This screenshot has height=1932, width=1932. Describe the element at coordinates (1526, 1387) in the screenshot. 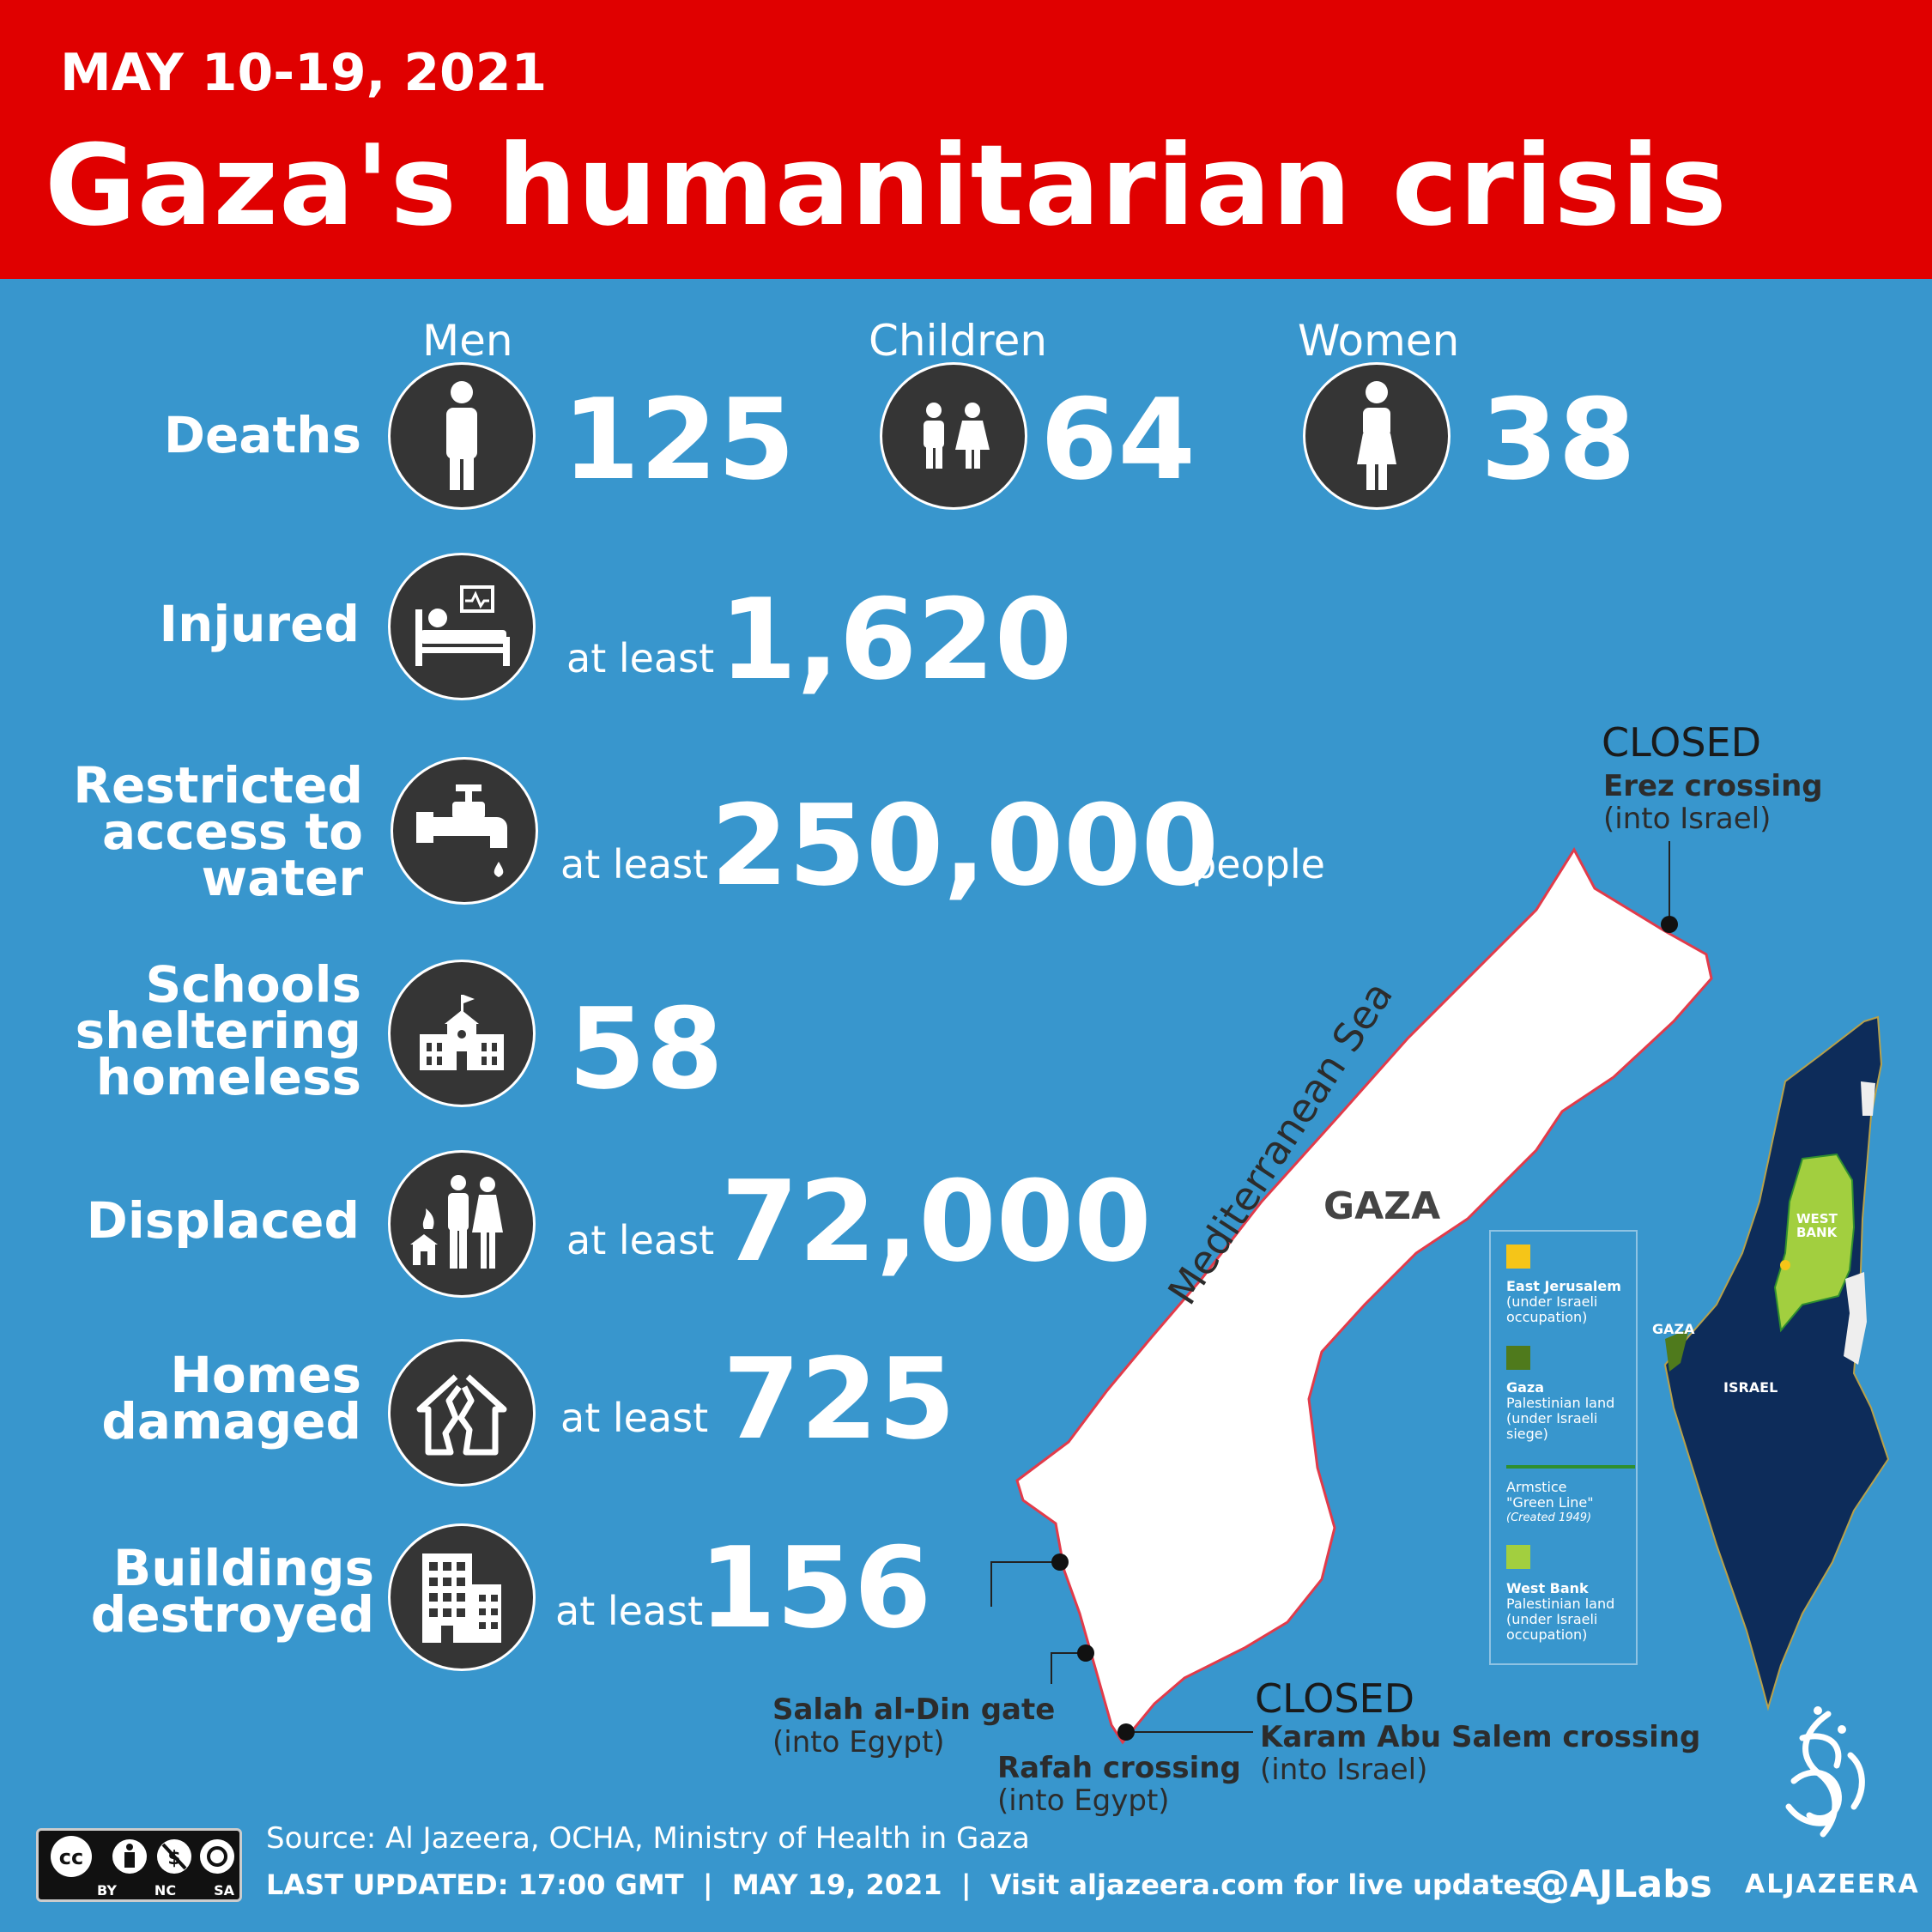

I see `legend-title: Gaza` at that location.